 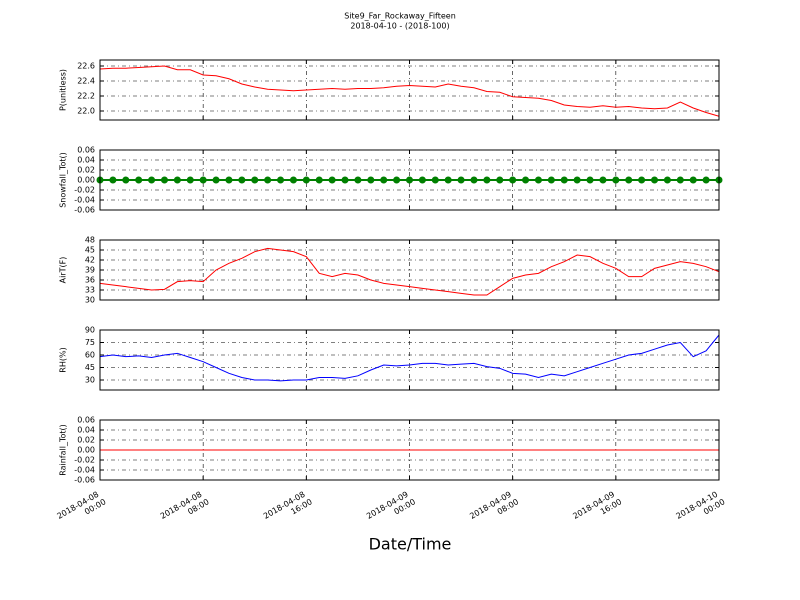 I want to click on y-tick-label: 33, so click(x=90, y=290).